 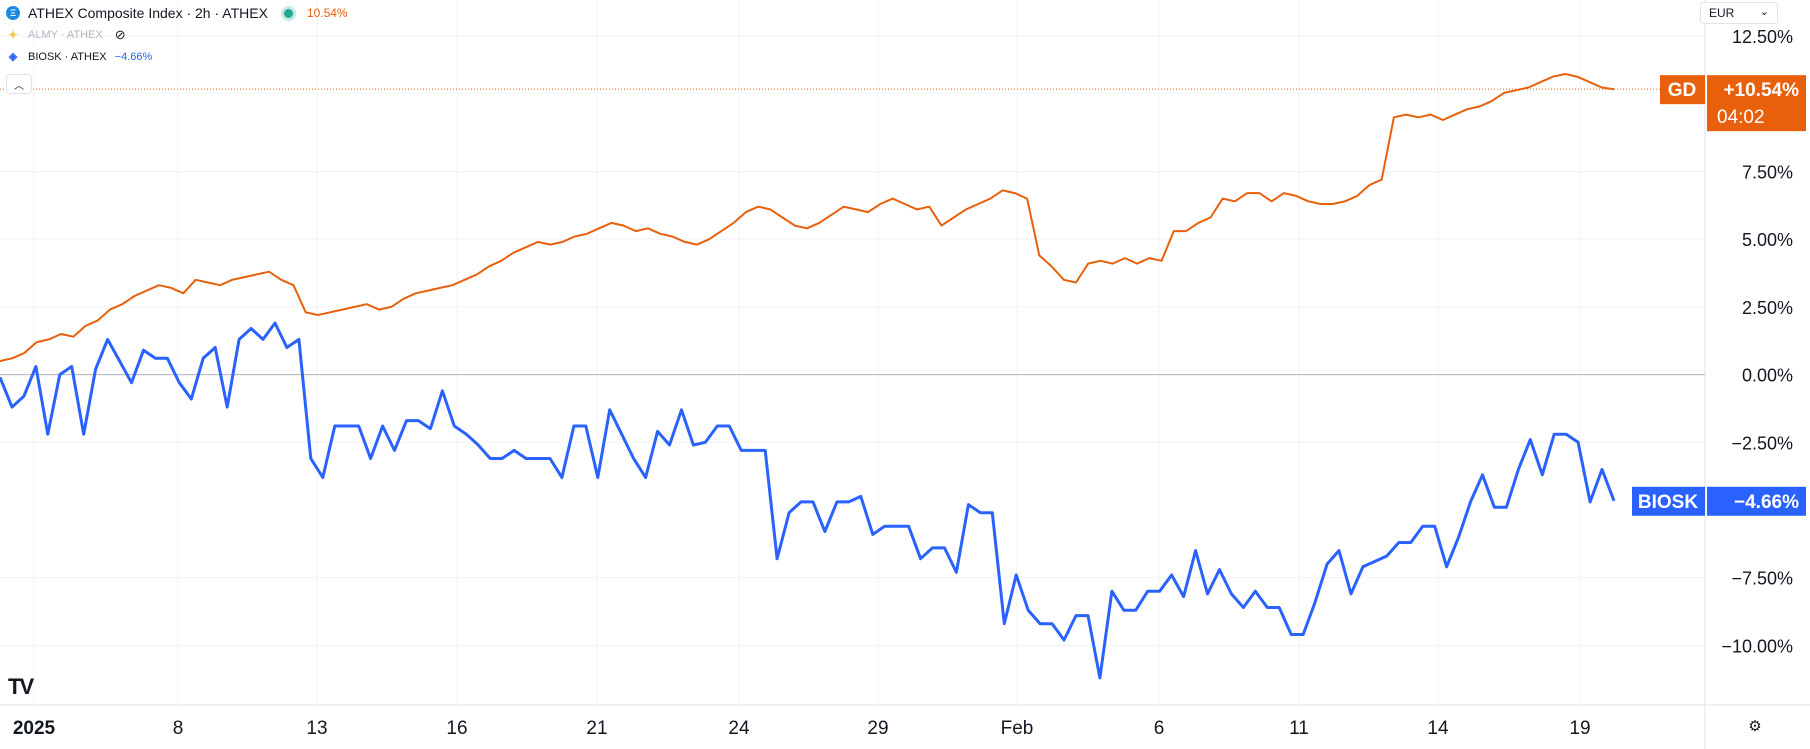 What do you see at coordinates (1761, 90) in the screenshot?
I see `gd-value-label: +10.54%` at bounding box center [1761, 90].